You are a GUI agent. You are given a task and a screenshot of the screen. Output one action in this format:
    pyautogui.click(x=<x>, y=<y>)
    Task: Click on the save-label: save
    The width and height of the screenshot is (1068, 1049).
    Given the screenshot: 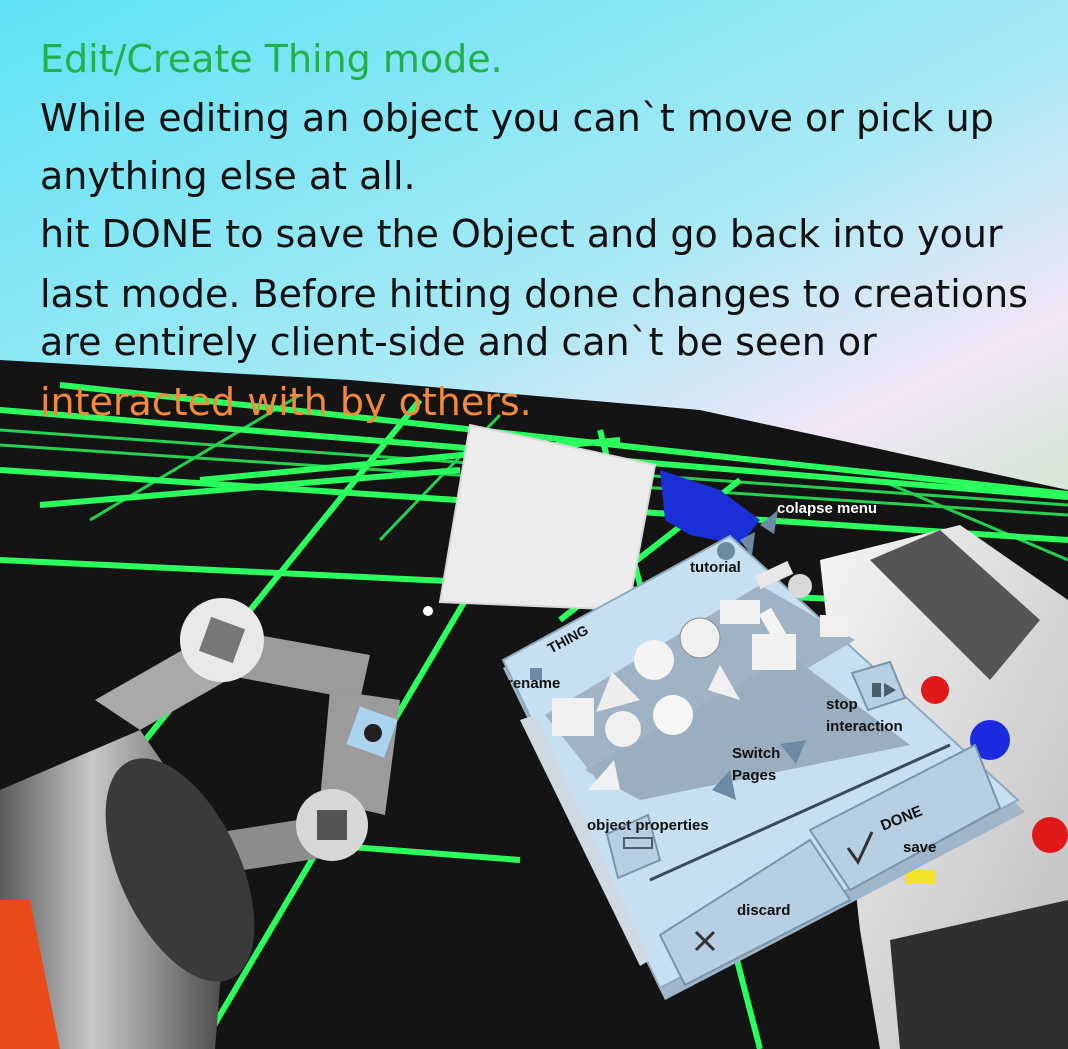 What is the action you would take?
    pyautogui.click(x=920, y=847)
    